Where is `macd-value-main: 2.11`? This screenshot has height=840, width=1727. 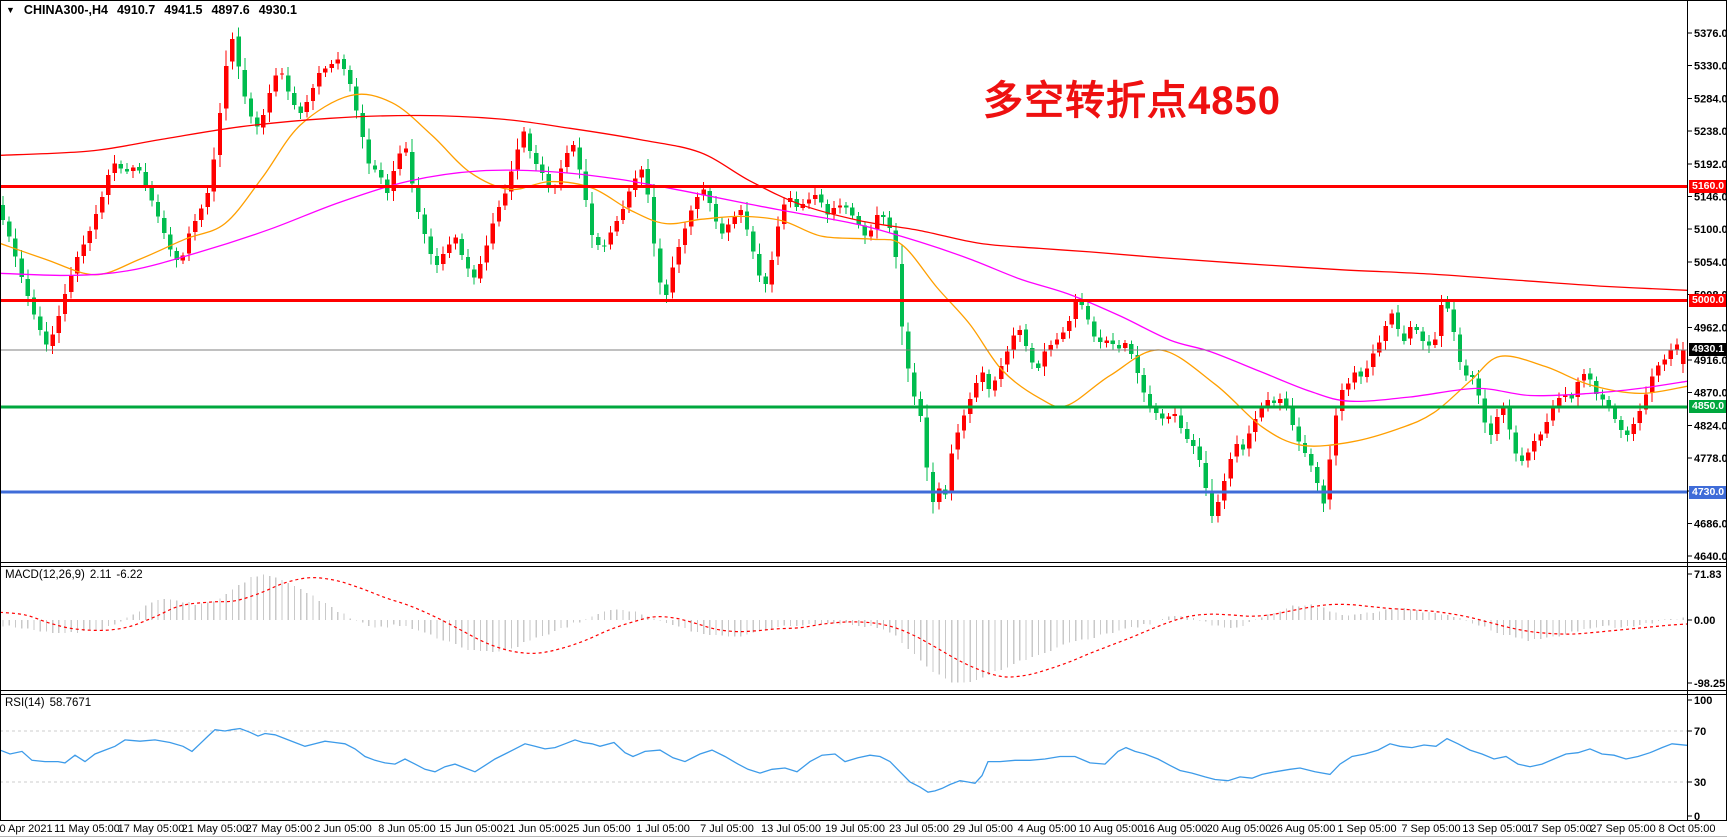 macd-value-main: 2.11 is located at coordinates (100, 575).